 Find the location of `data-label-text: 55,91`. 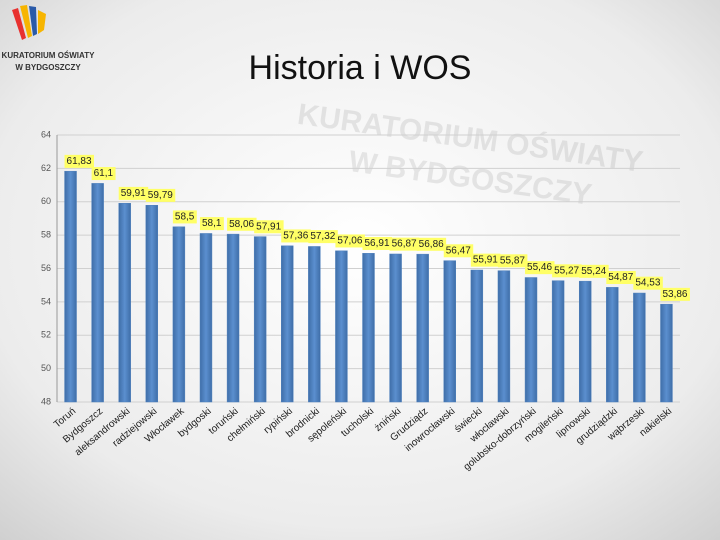

data-label-text: 55,91 is located at coordinates (485, 260).